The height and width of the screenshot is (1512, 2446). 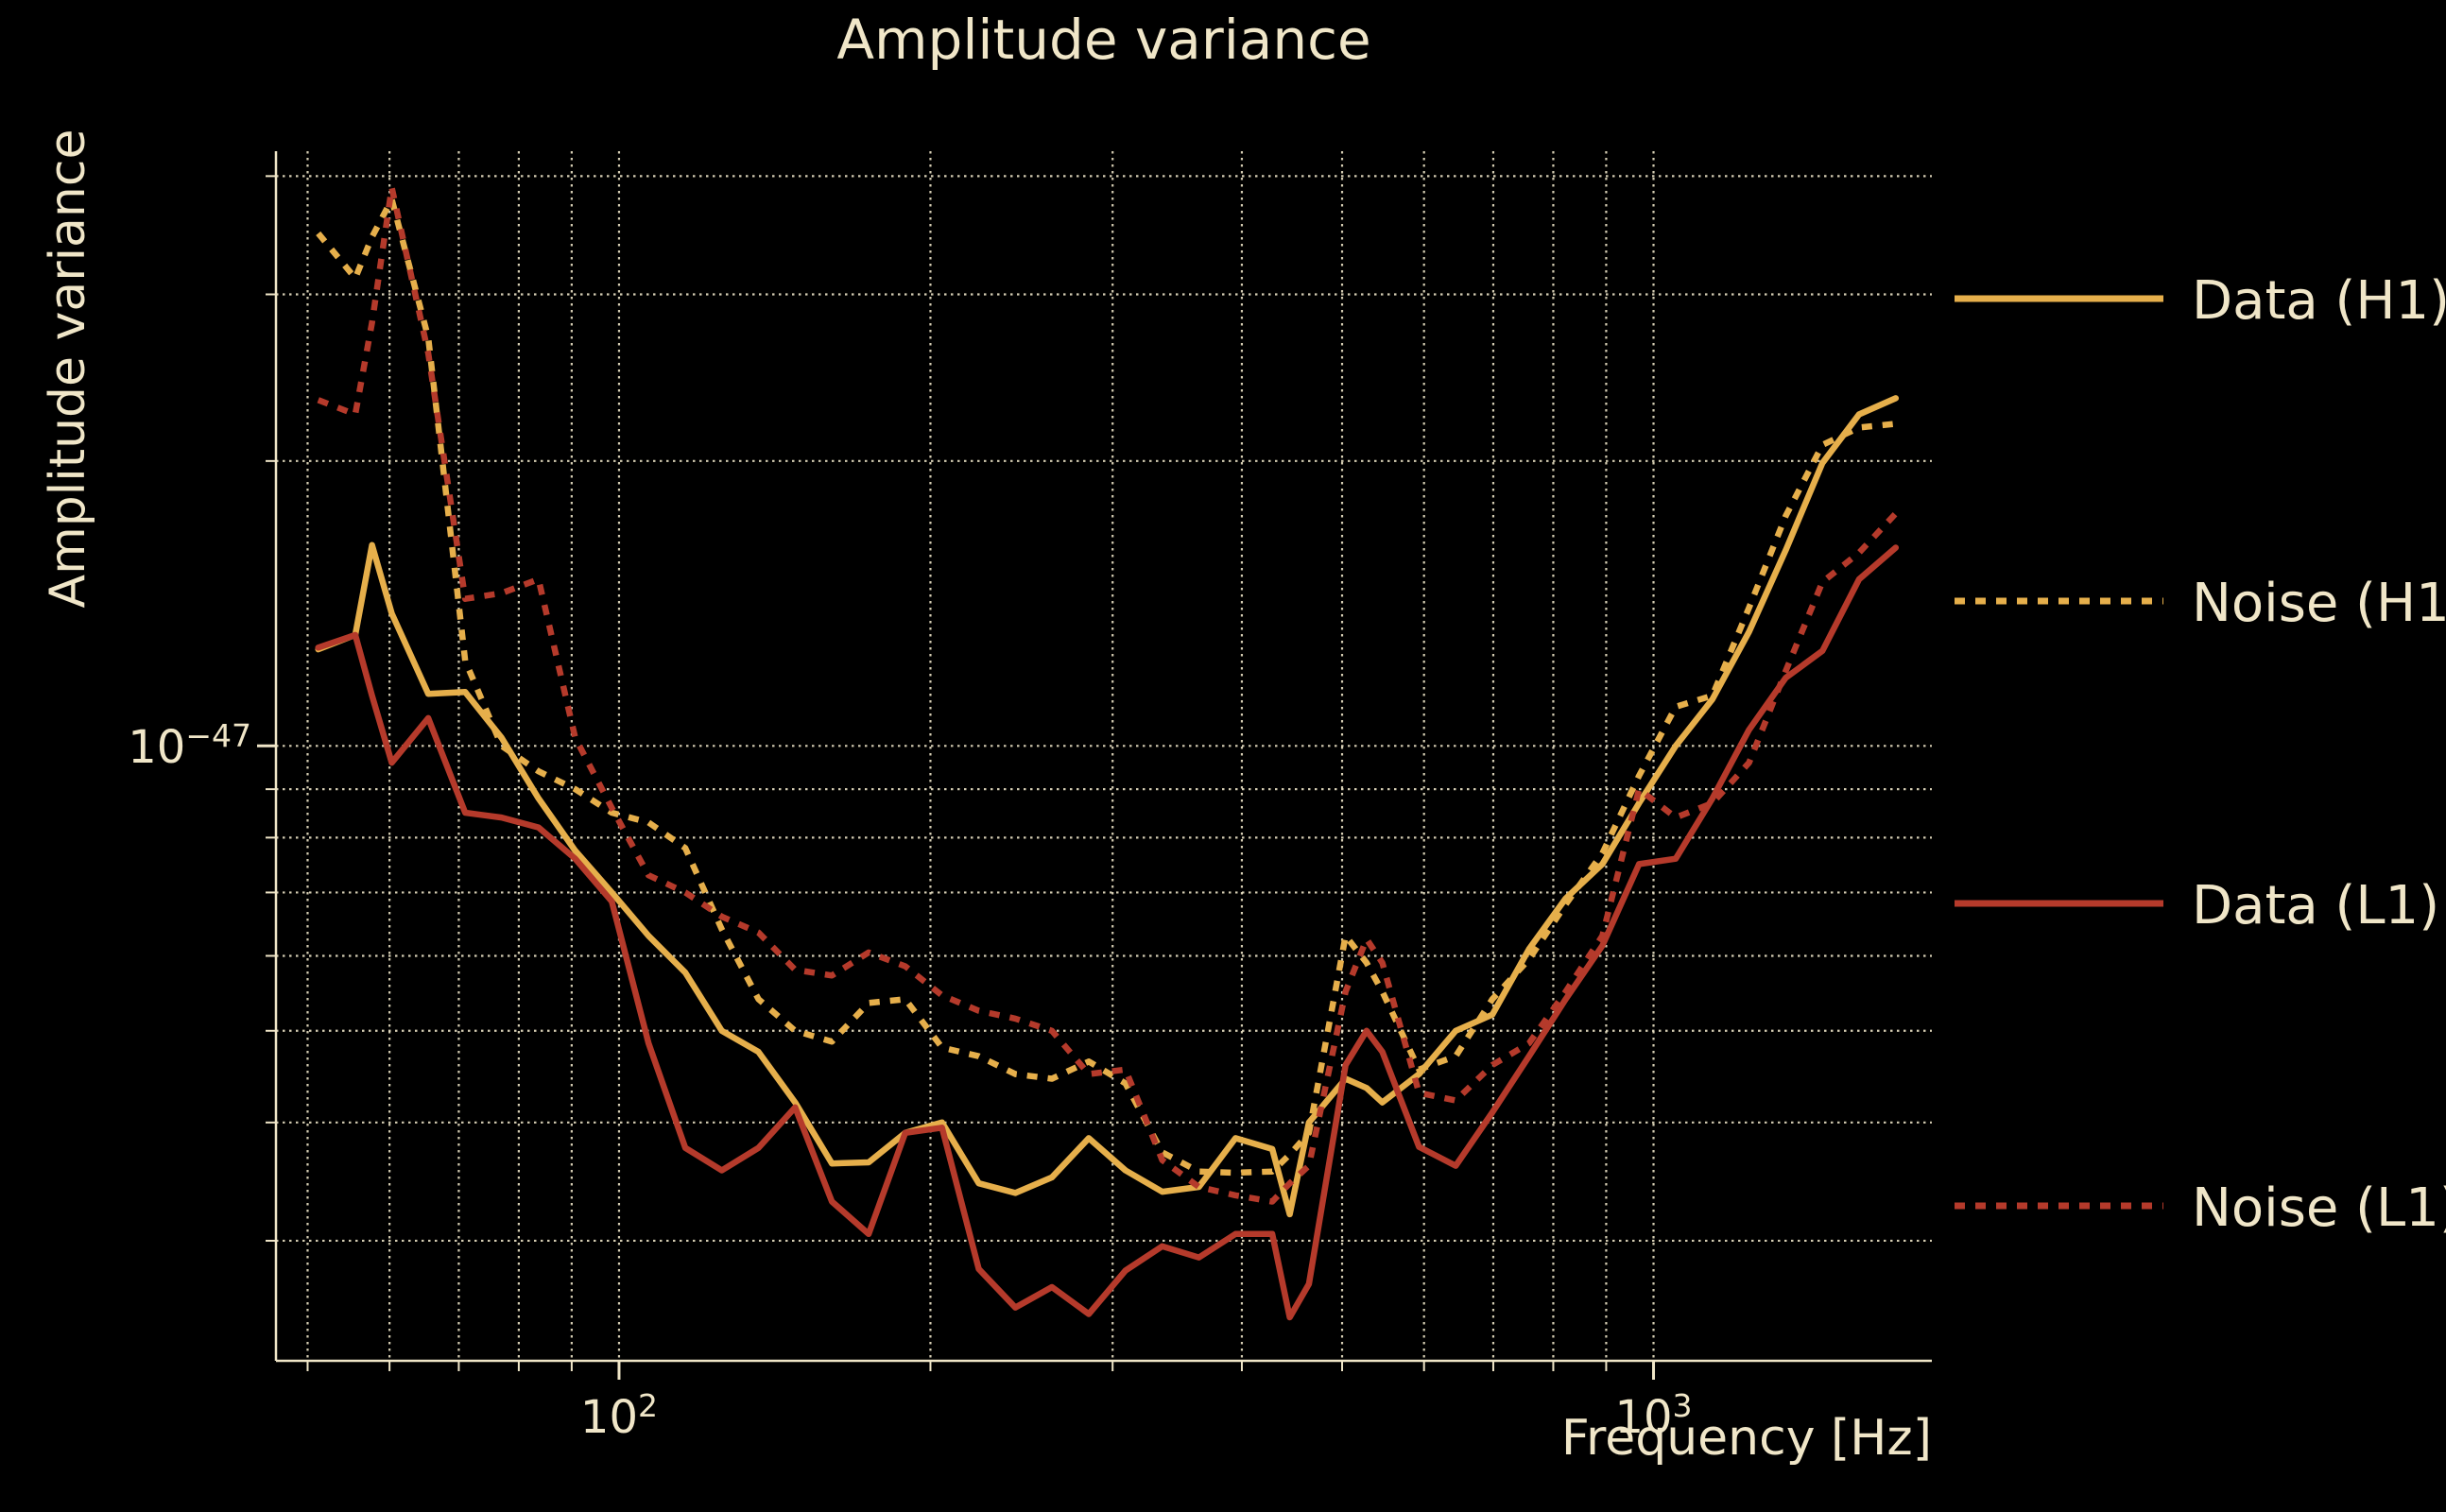 What do you see at coordinates (2059, 300) in the screenshot?
I see `legend-swatch-data-h1` at bounding box center [2059, 300].